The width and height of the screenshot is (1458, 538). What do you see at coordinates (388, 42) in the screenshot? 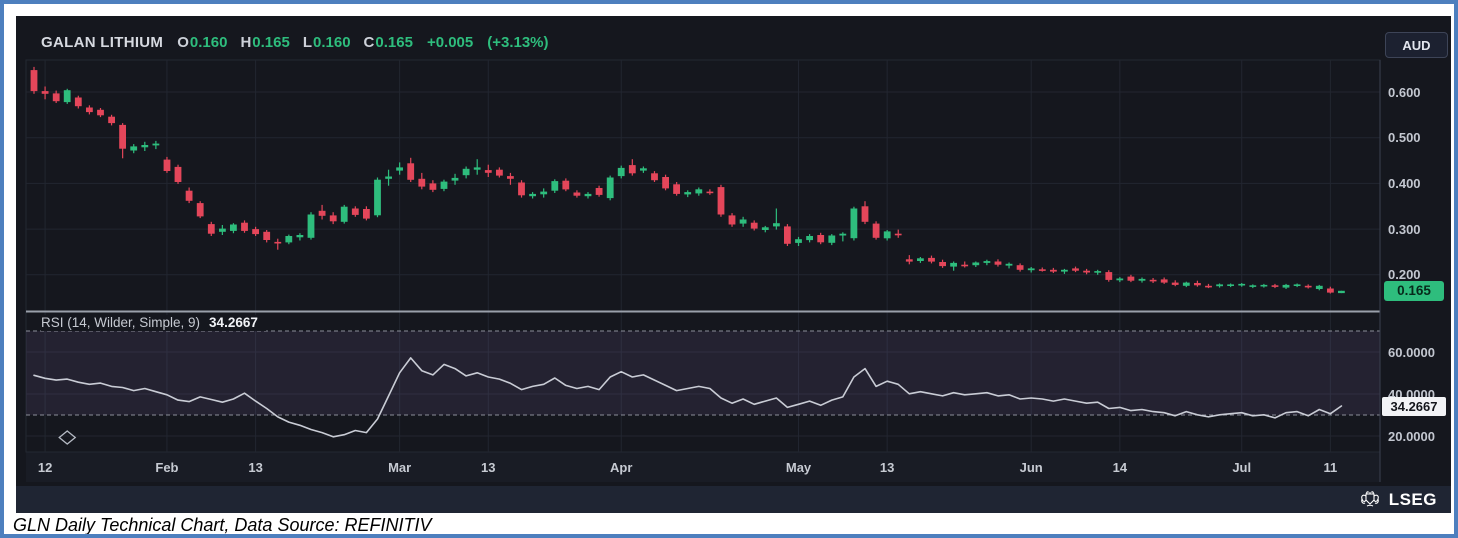
I see `ohlc-close: C 0.165` at bounding box center [388, 42].